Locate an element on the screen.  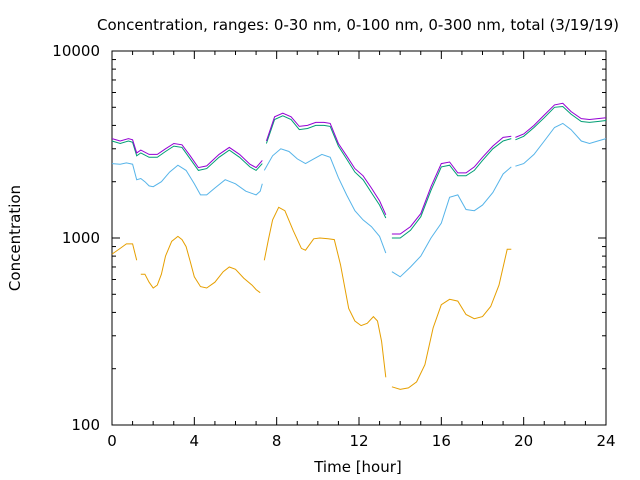
x-axis-label: Time [hour] is located at coordinates (357, 467).